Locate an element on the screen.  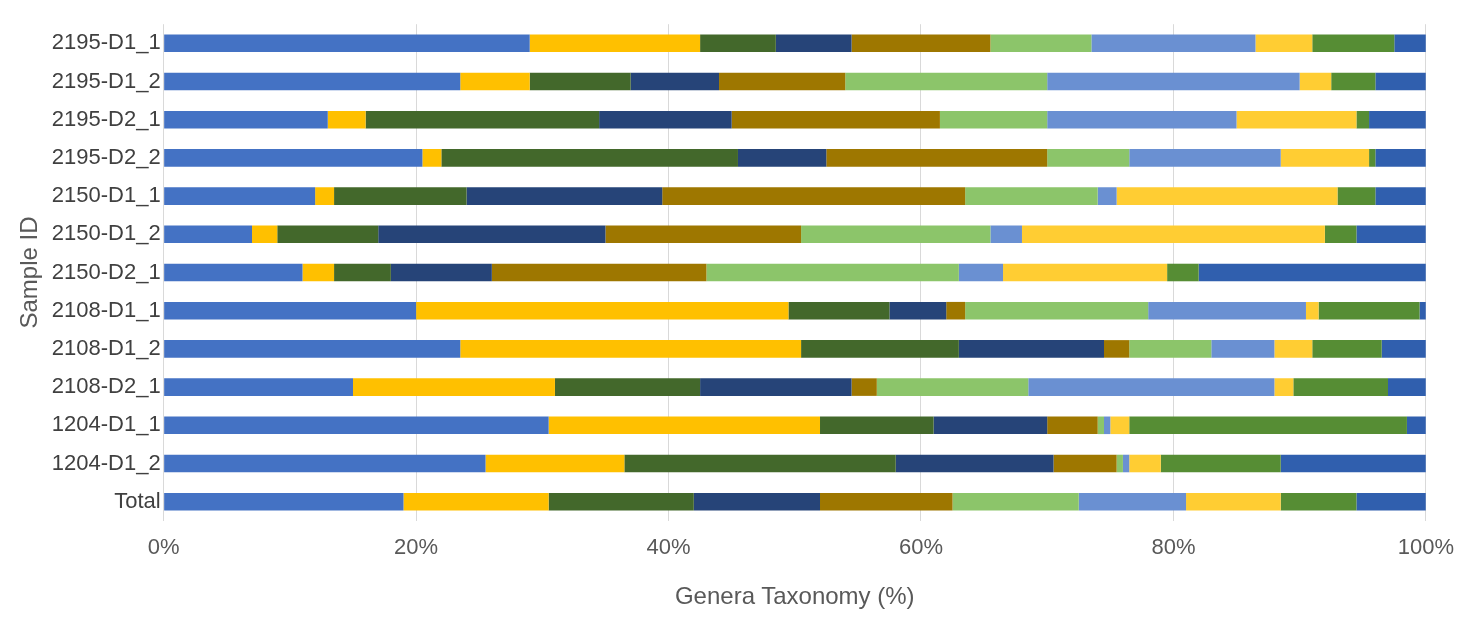
y-tick-label: 1204-D1_2 is located at coordinates (106, 462).